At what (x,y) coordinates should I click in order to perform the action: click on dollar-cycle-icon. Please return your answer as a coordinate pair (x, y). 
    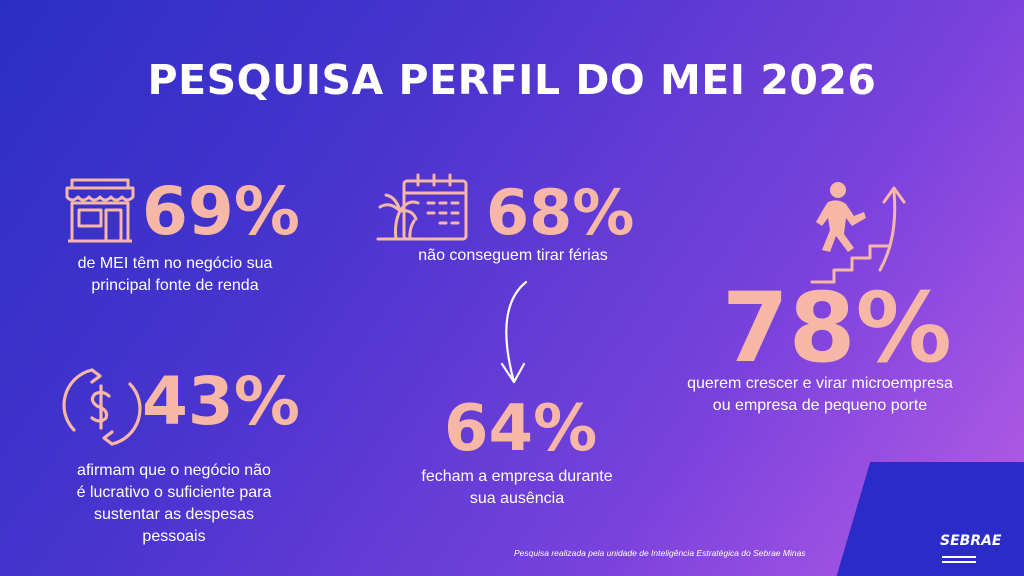
    Looking at the image, I should click on (102, 407).